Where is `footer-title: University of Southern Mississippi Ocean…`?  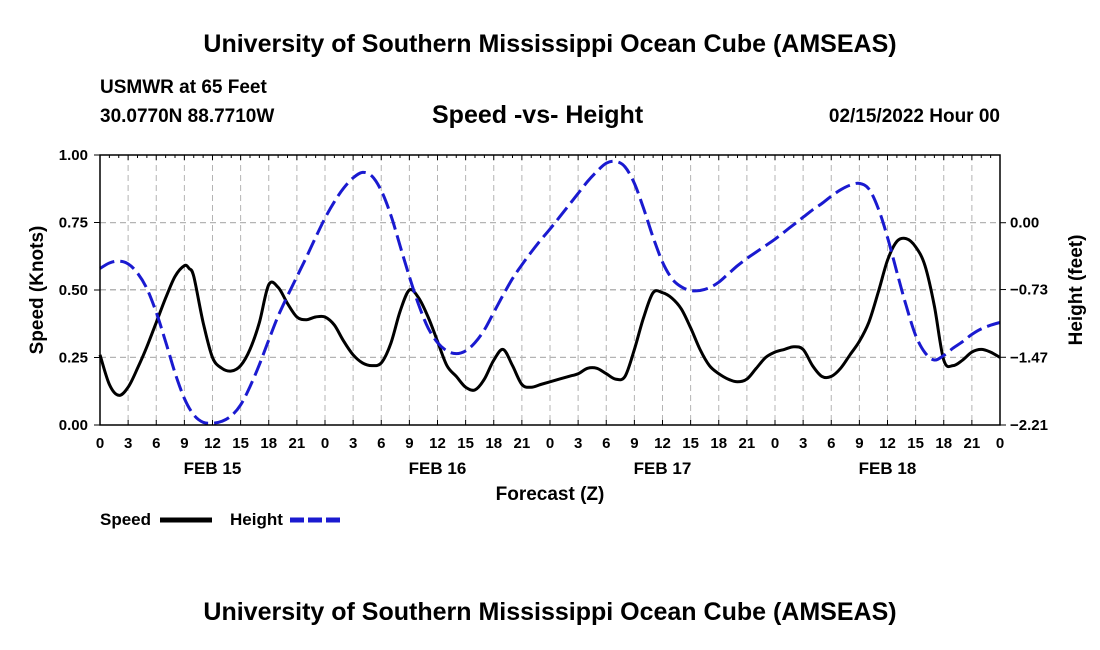
footer-title: University of Southern Mississippi Ocean… is located at coordinates (550, 612).